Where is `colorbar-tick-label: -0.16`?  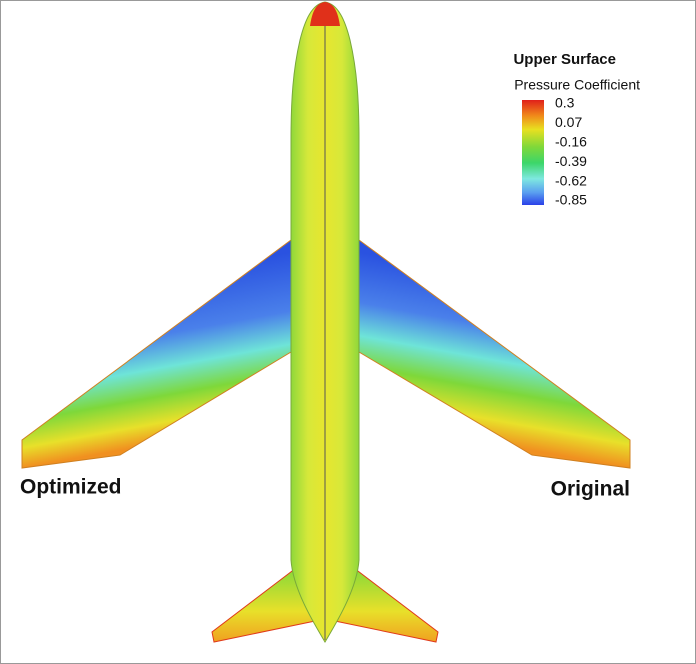
colorbar-tick-label: -0.16 is located at coordinates (571, 142).